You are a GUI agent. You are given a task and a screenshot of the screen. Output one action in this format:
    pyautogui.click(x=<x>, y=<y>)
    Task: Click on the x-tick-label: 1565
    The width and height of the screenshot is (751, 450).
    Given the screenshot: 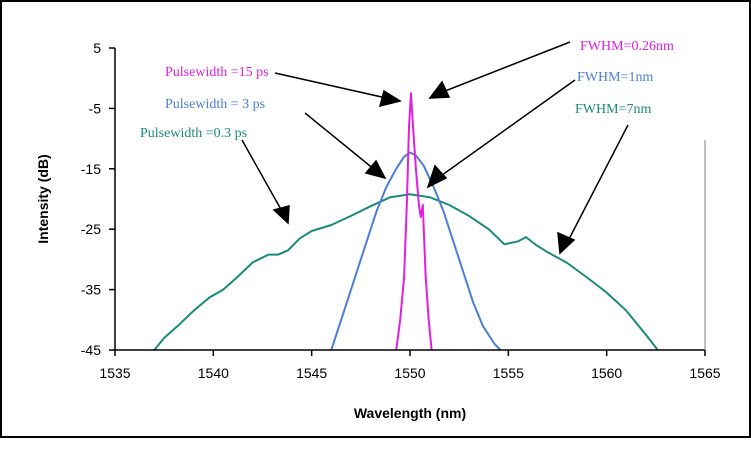 What is the action you would take?
    pyautogui.click(x=704, y=373)
    